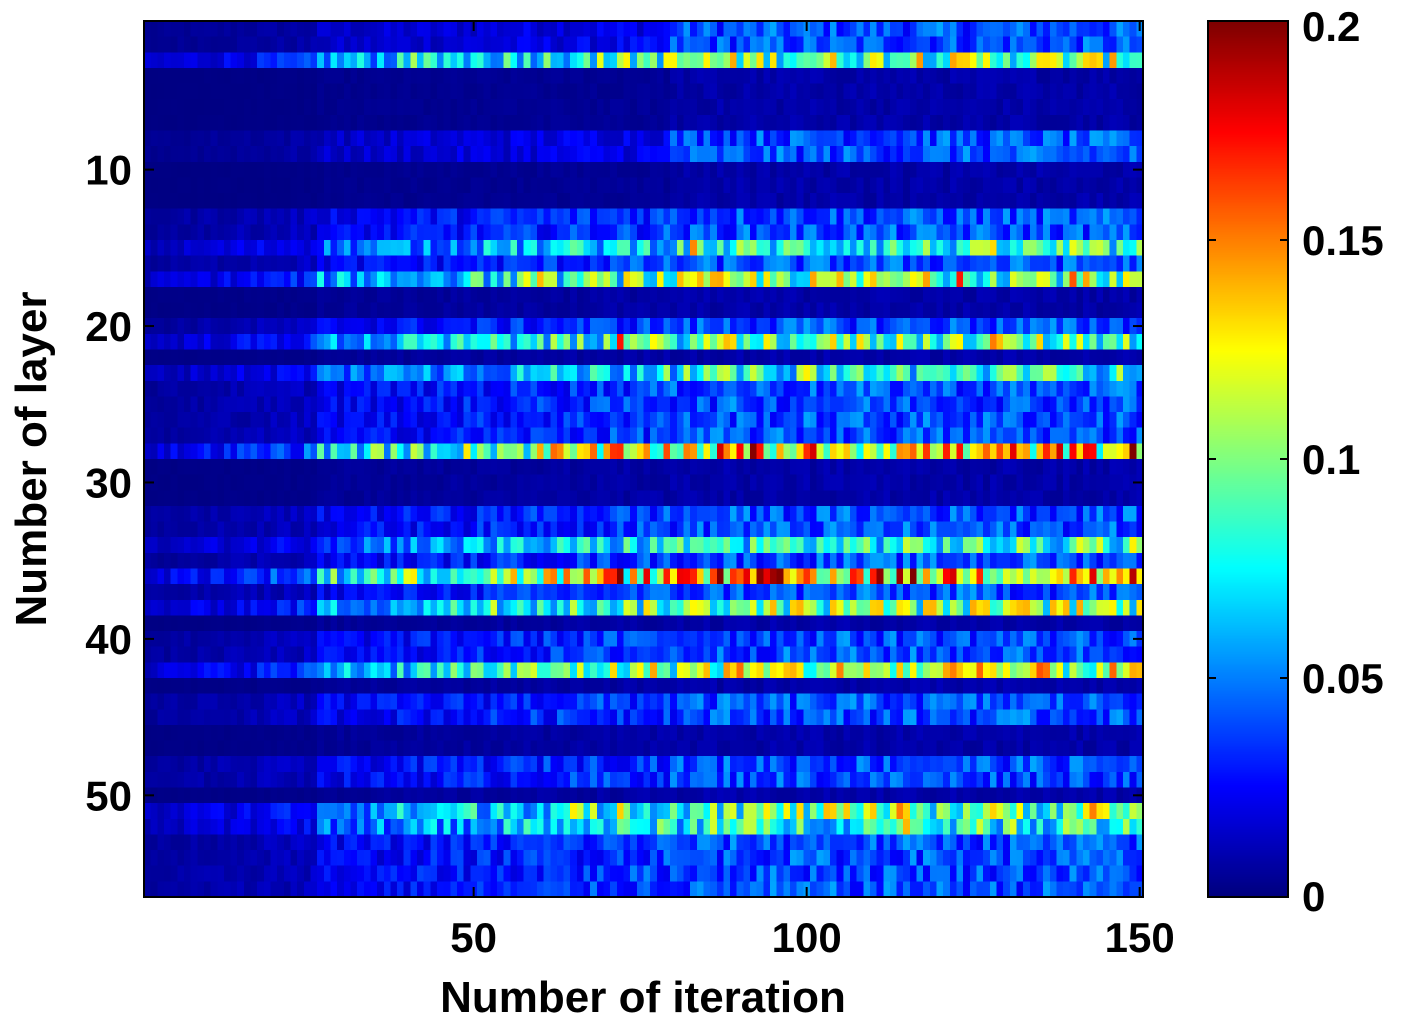 Image resolution: width=1411 pixels, height=1028 pixels. I want to click on x-tick-label: 100, so click(807, 937).